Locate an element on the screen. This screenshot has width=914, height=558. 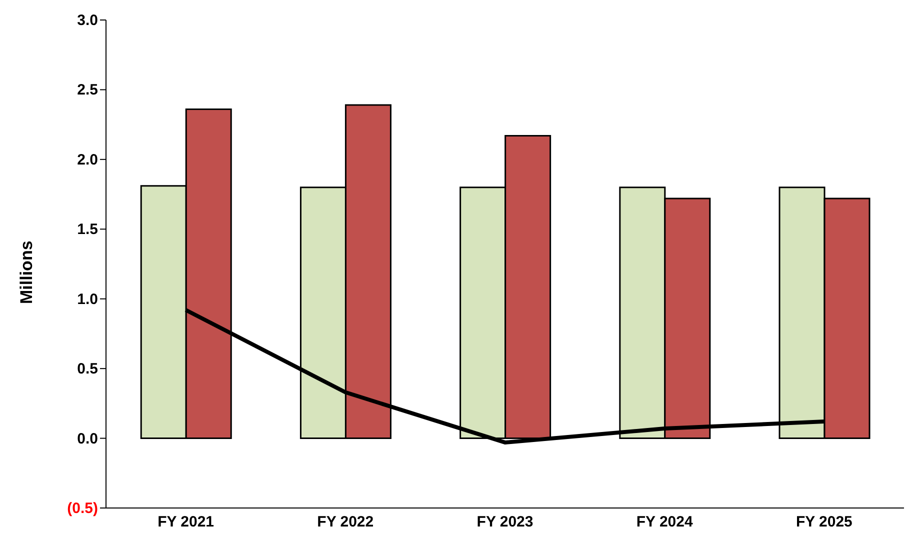
x-tick-label: FY 2021 is located at coordinates (186, 522).